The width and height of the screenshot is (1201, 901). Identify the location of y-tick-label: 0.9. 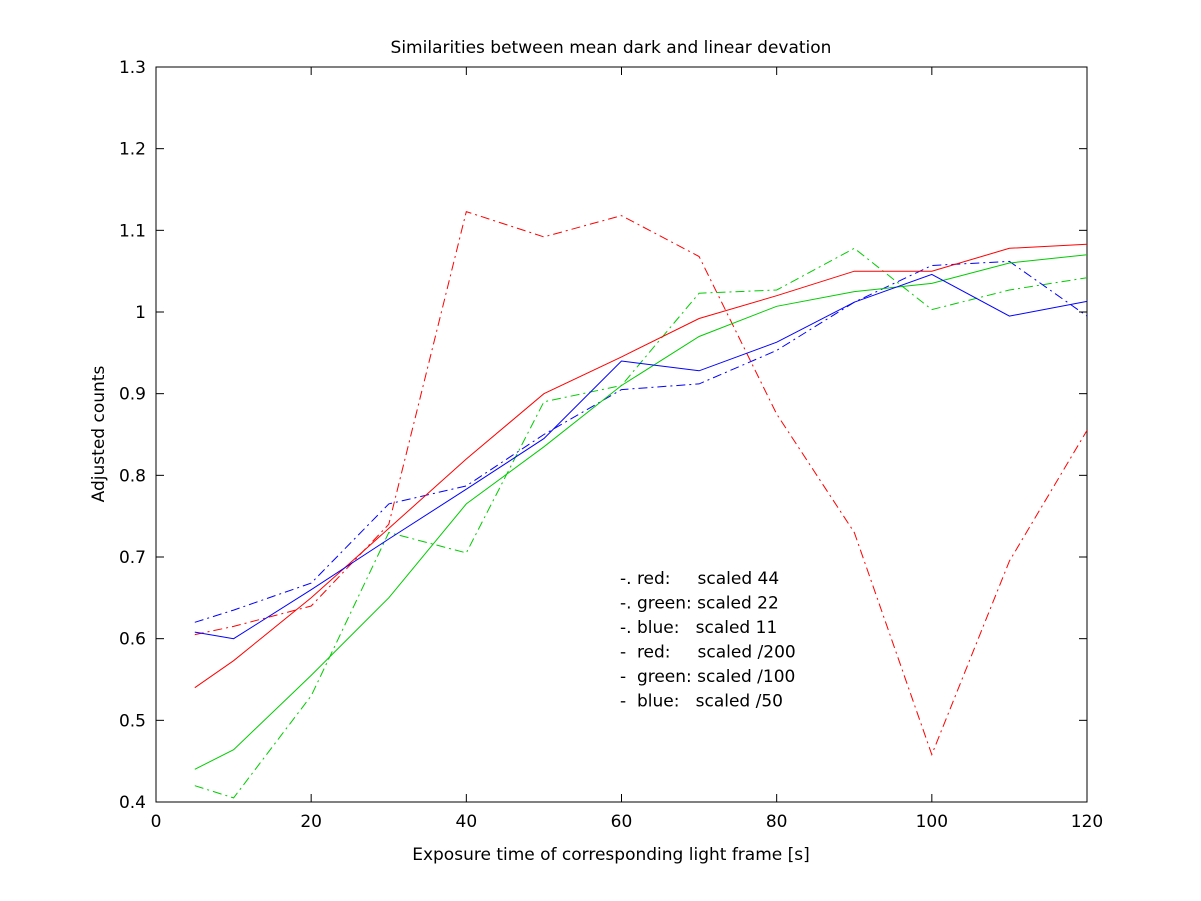
(132, 395).